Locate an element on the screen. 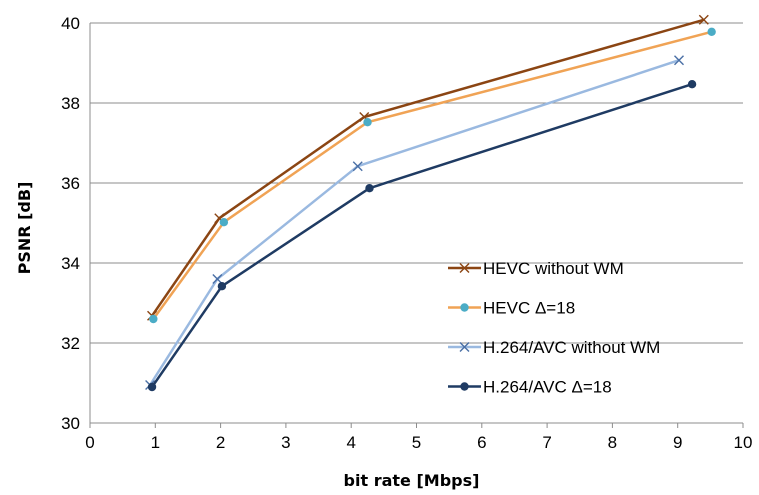  x-tick-label: 1 is located at coordinates (155, 442).